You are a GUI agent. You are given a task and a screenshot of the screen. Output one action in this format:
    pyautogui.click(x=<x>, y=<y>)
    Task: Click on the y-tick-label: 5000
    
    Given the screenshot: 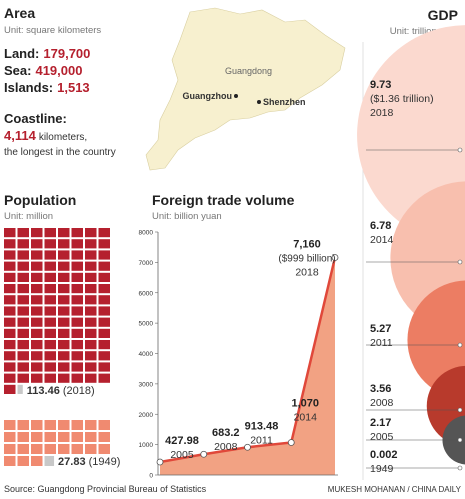 What is the action you would take?
    pyautogui.click(x=146, y=324)
    